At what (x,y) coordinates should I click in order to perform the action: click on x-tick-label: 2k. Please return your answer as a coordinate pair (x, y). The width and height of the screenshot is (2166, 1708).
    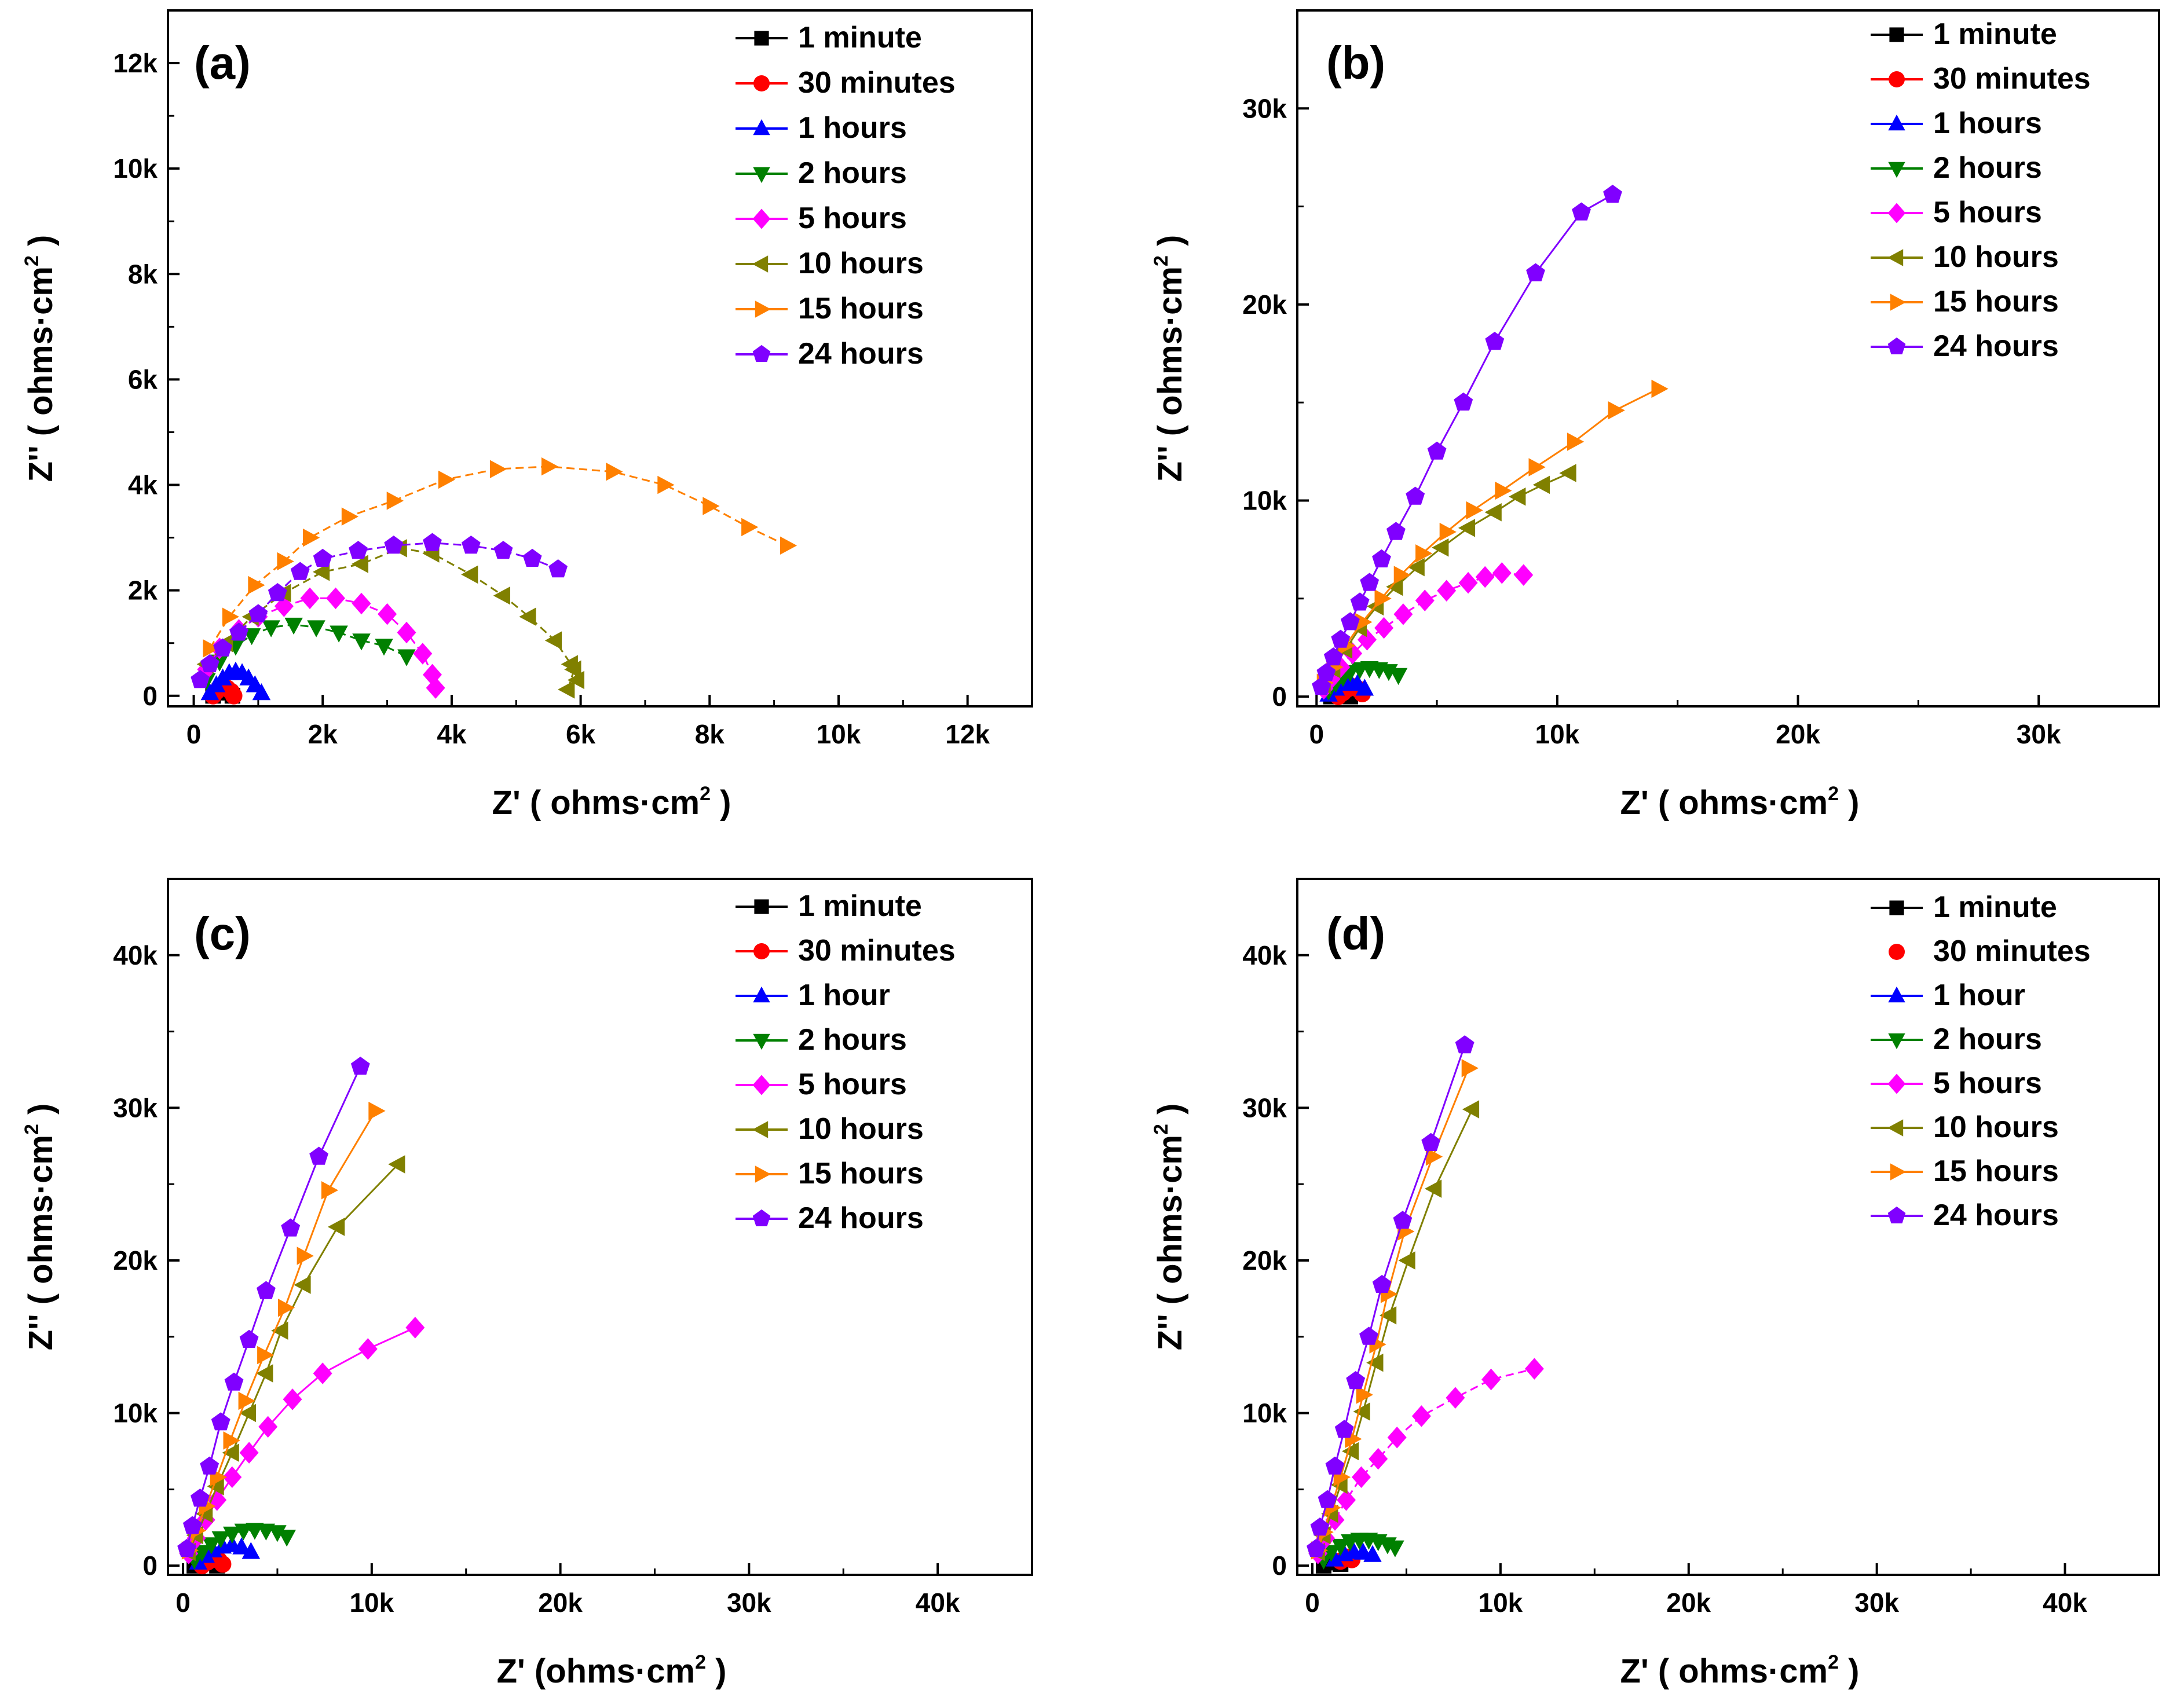
    Looking at the image, I should click on (323, 734).